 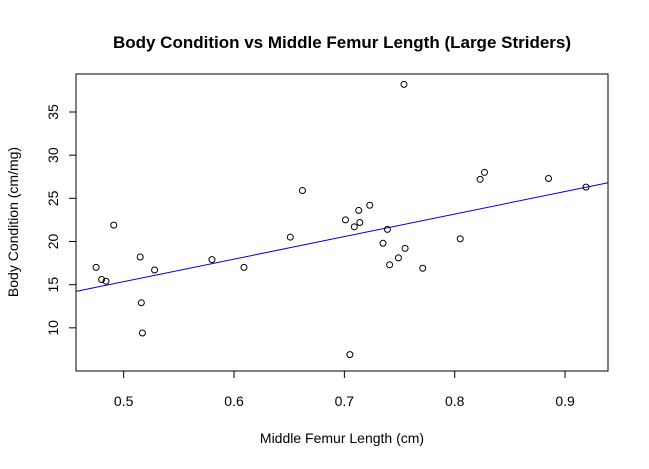 What do you see at coordinates (344, 390) in the screenshot?
I see `x-axis-ticks: 0.5 0.6 0.7 0.8 0.9` at bounding box center [344, 390].